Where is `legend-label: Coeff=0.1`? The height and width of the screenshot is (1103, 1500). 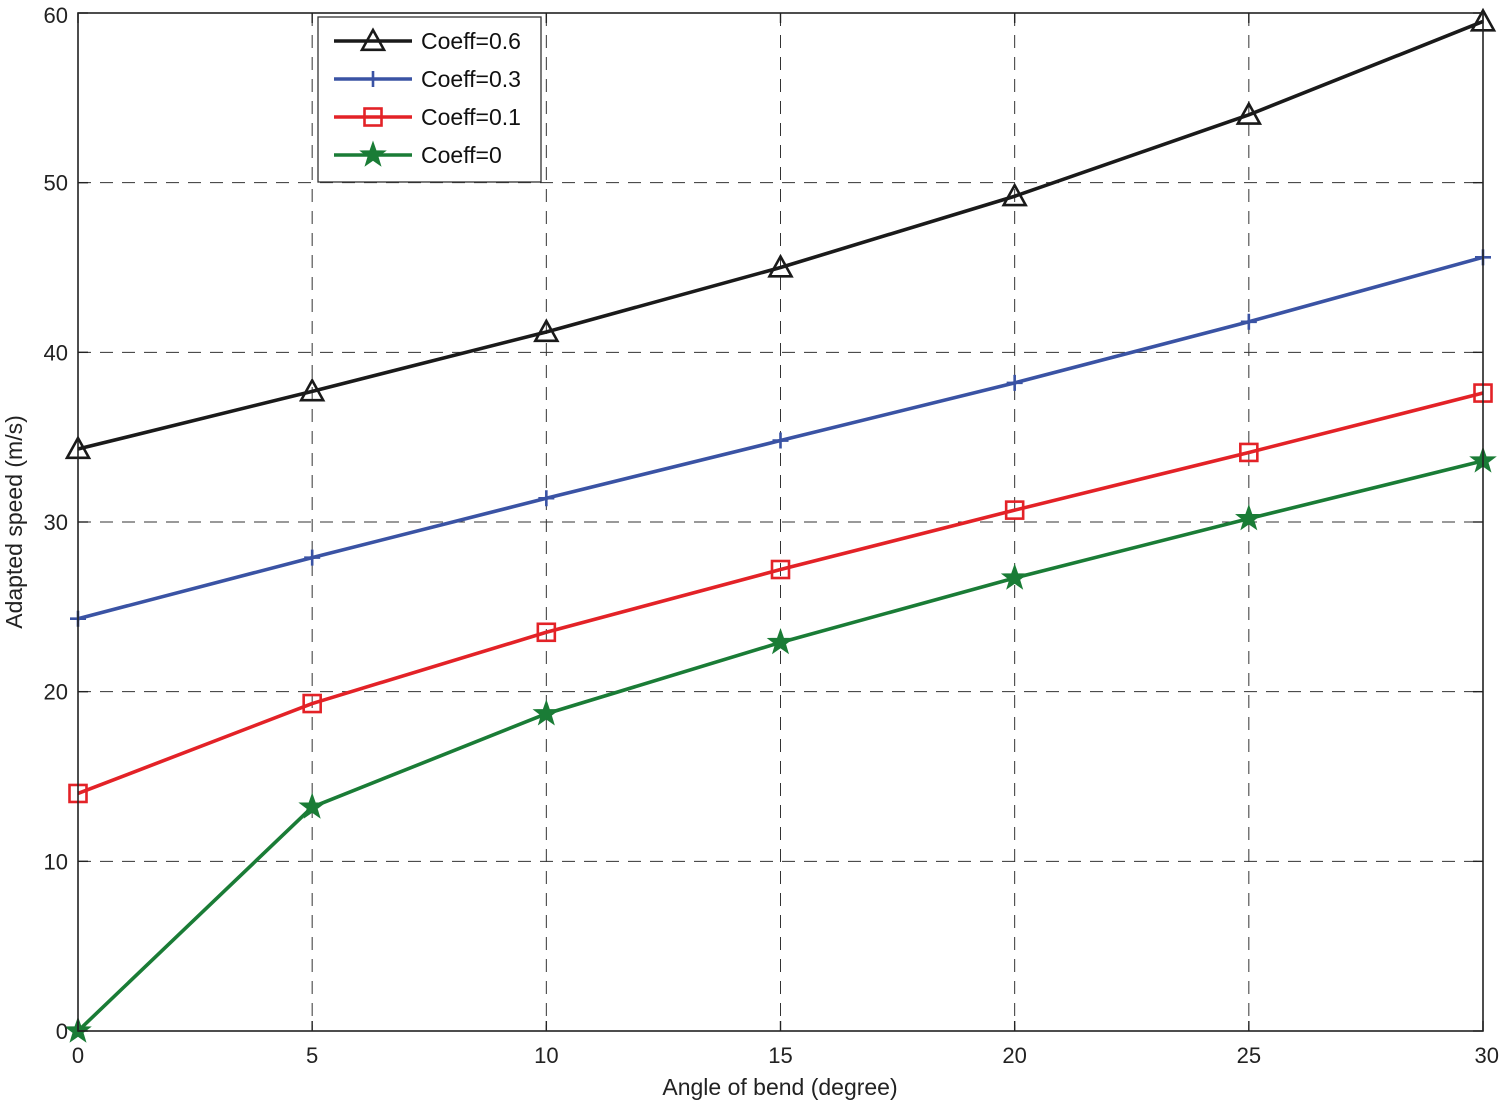 legend-label: Coeff=0.1 is located at coordinates (471, 117).